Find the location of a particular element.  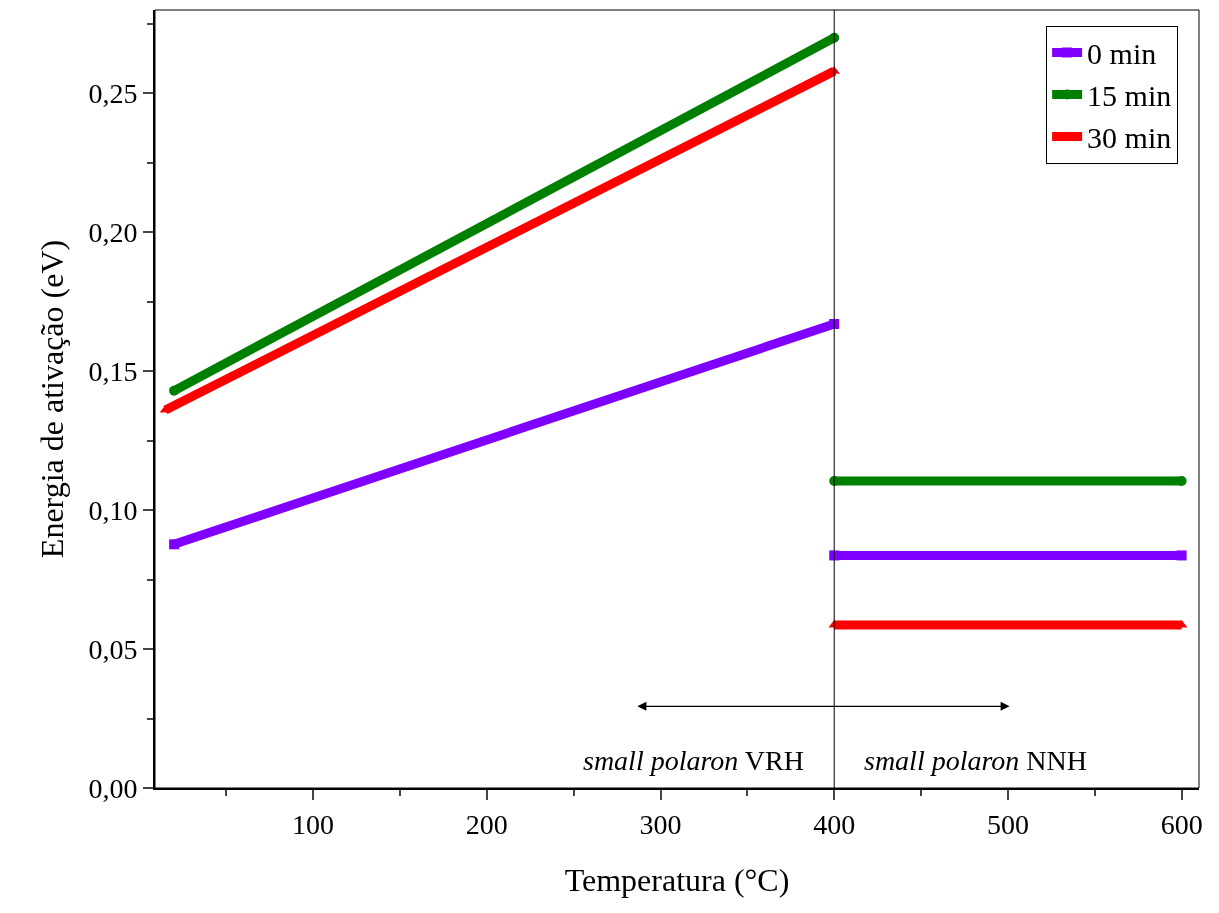

x-tick-label: 600 is located at coordinates (1181, 824).